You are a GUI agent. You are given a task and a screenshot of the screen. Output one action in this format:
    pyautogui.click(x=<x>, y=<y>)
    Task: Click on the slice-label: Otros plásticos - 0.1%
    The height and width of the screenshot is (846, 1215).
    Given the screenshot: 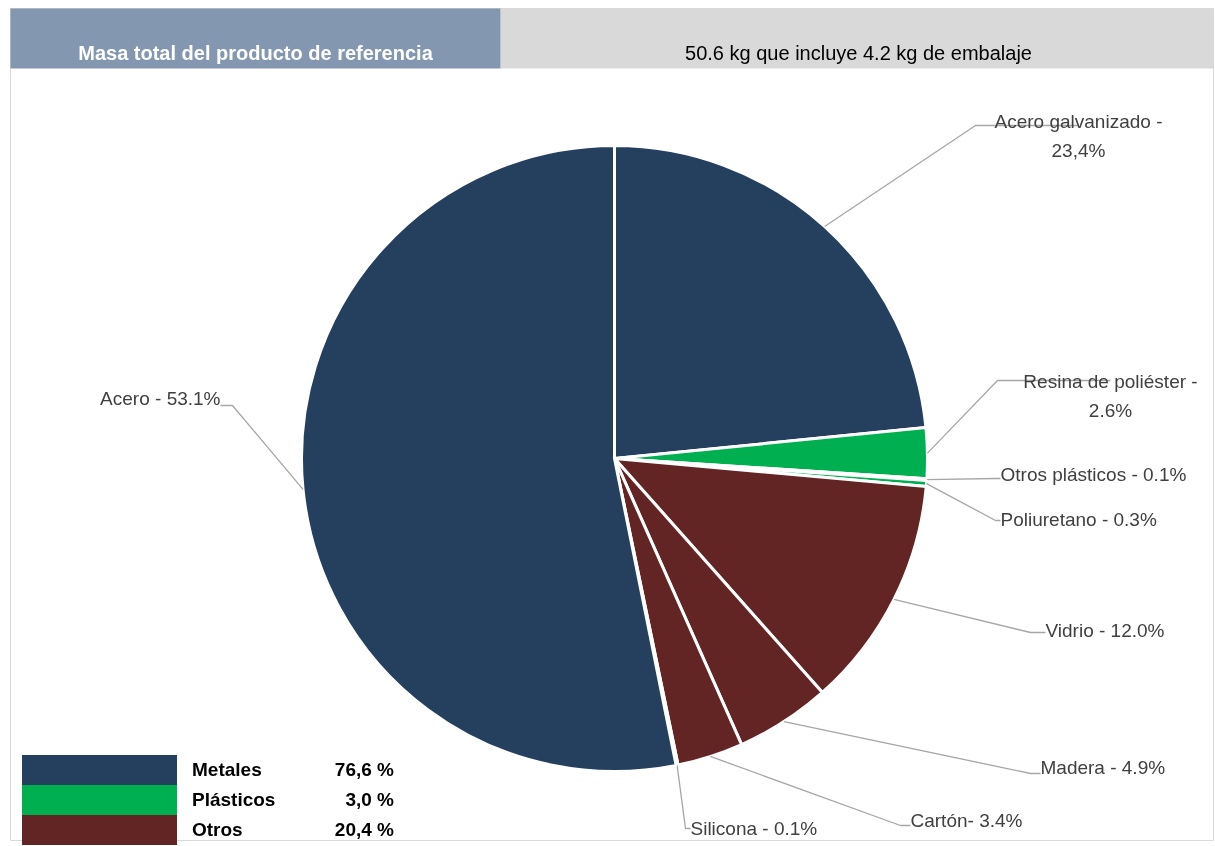 What is the action you would take?
    pyautogui.click(x=1093, y=474)
    